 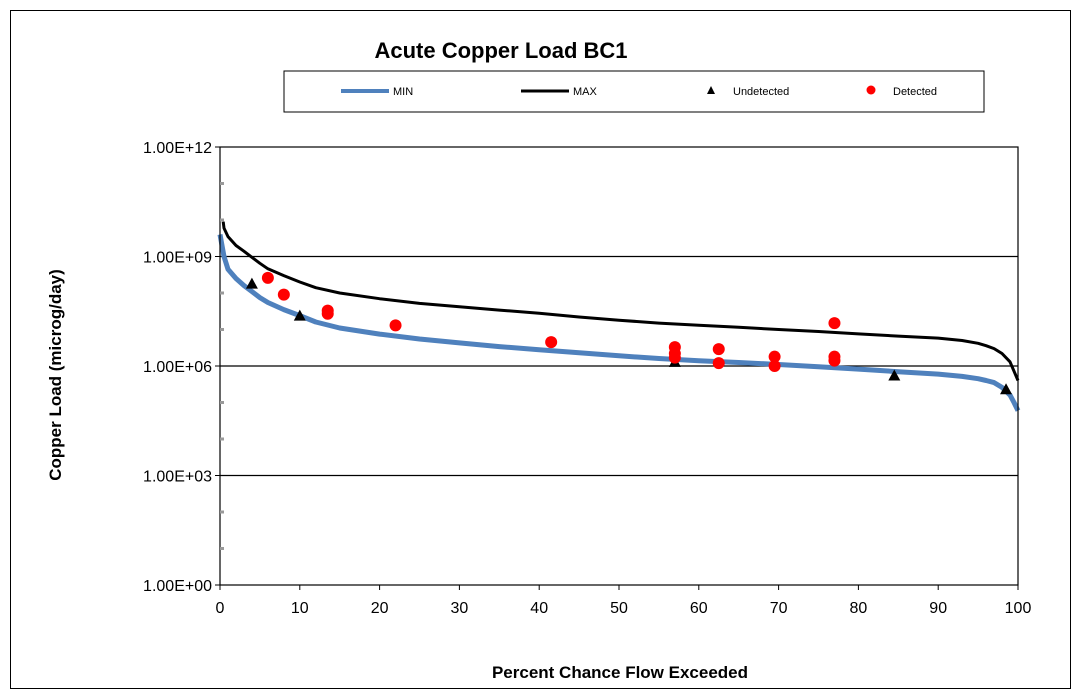 What do you see at coordinates (220, 608) in the screenshot?
I see `x-tick-label: 0` at bounding box center [220, 608].